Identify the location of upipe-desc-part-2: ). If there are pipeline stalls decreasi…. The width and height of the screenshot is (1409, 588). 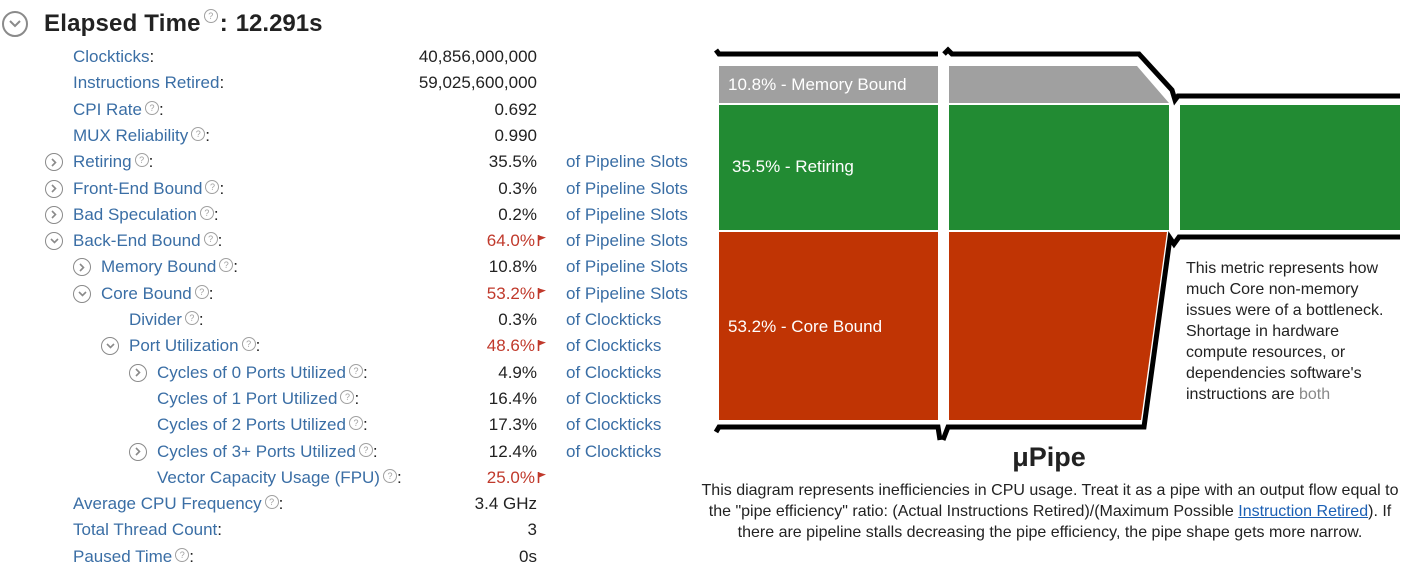
(1064, 522).